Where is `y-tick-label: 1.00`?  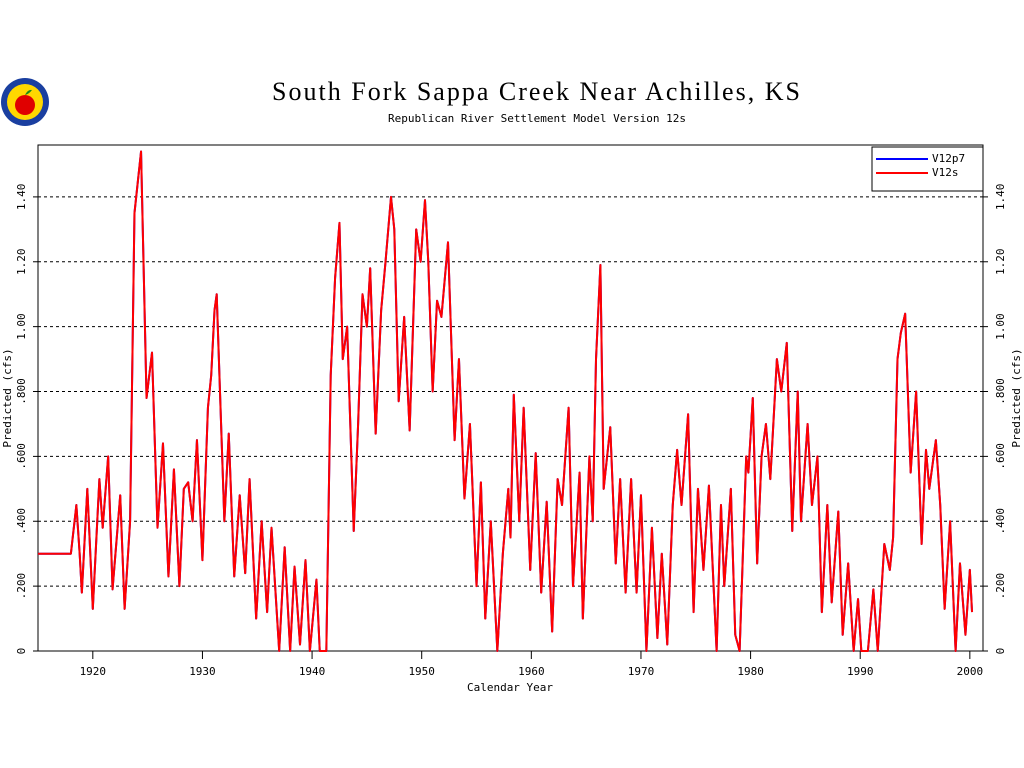 y-tick-label: 1.00 is located at coordinates (21, 326).